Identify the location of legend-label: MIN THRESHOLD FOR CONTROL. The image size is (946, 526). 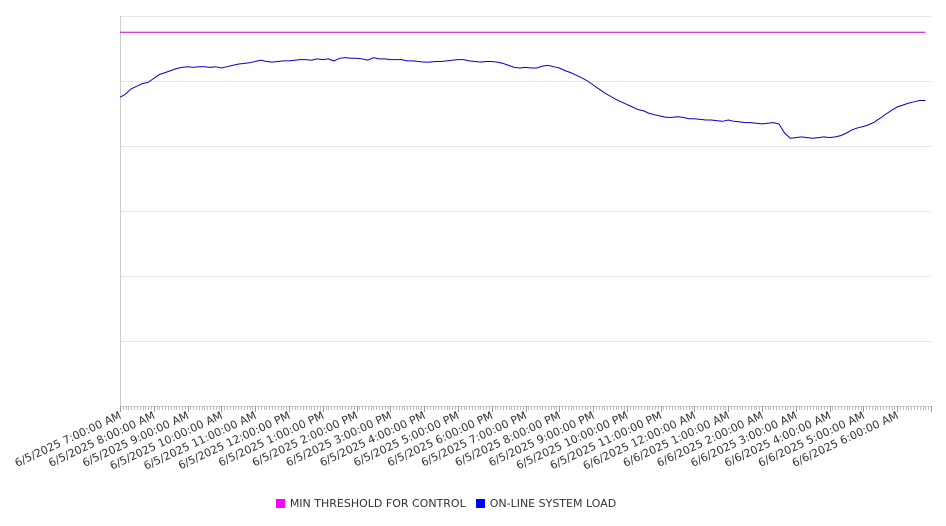
(377, 503).